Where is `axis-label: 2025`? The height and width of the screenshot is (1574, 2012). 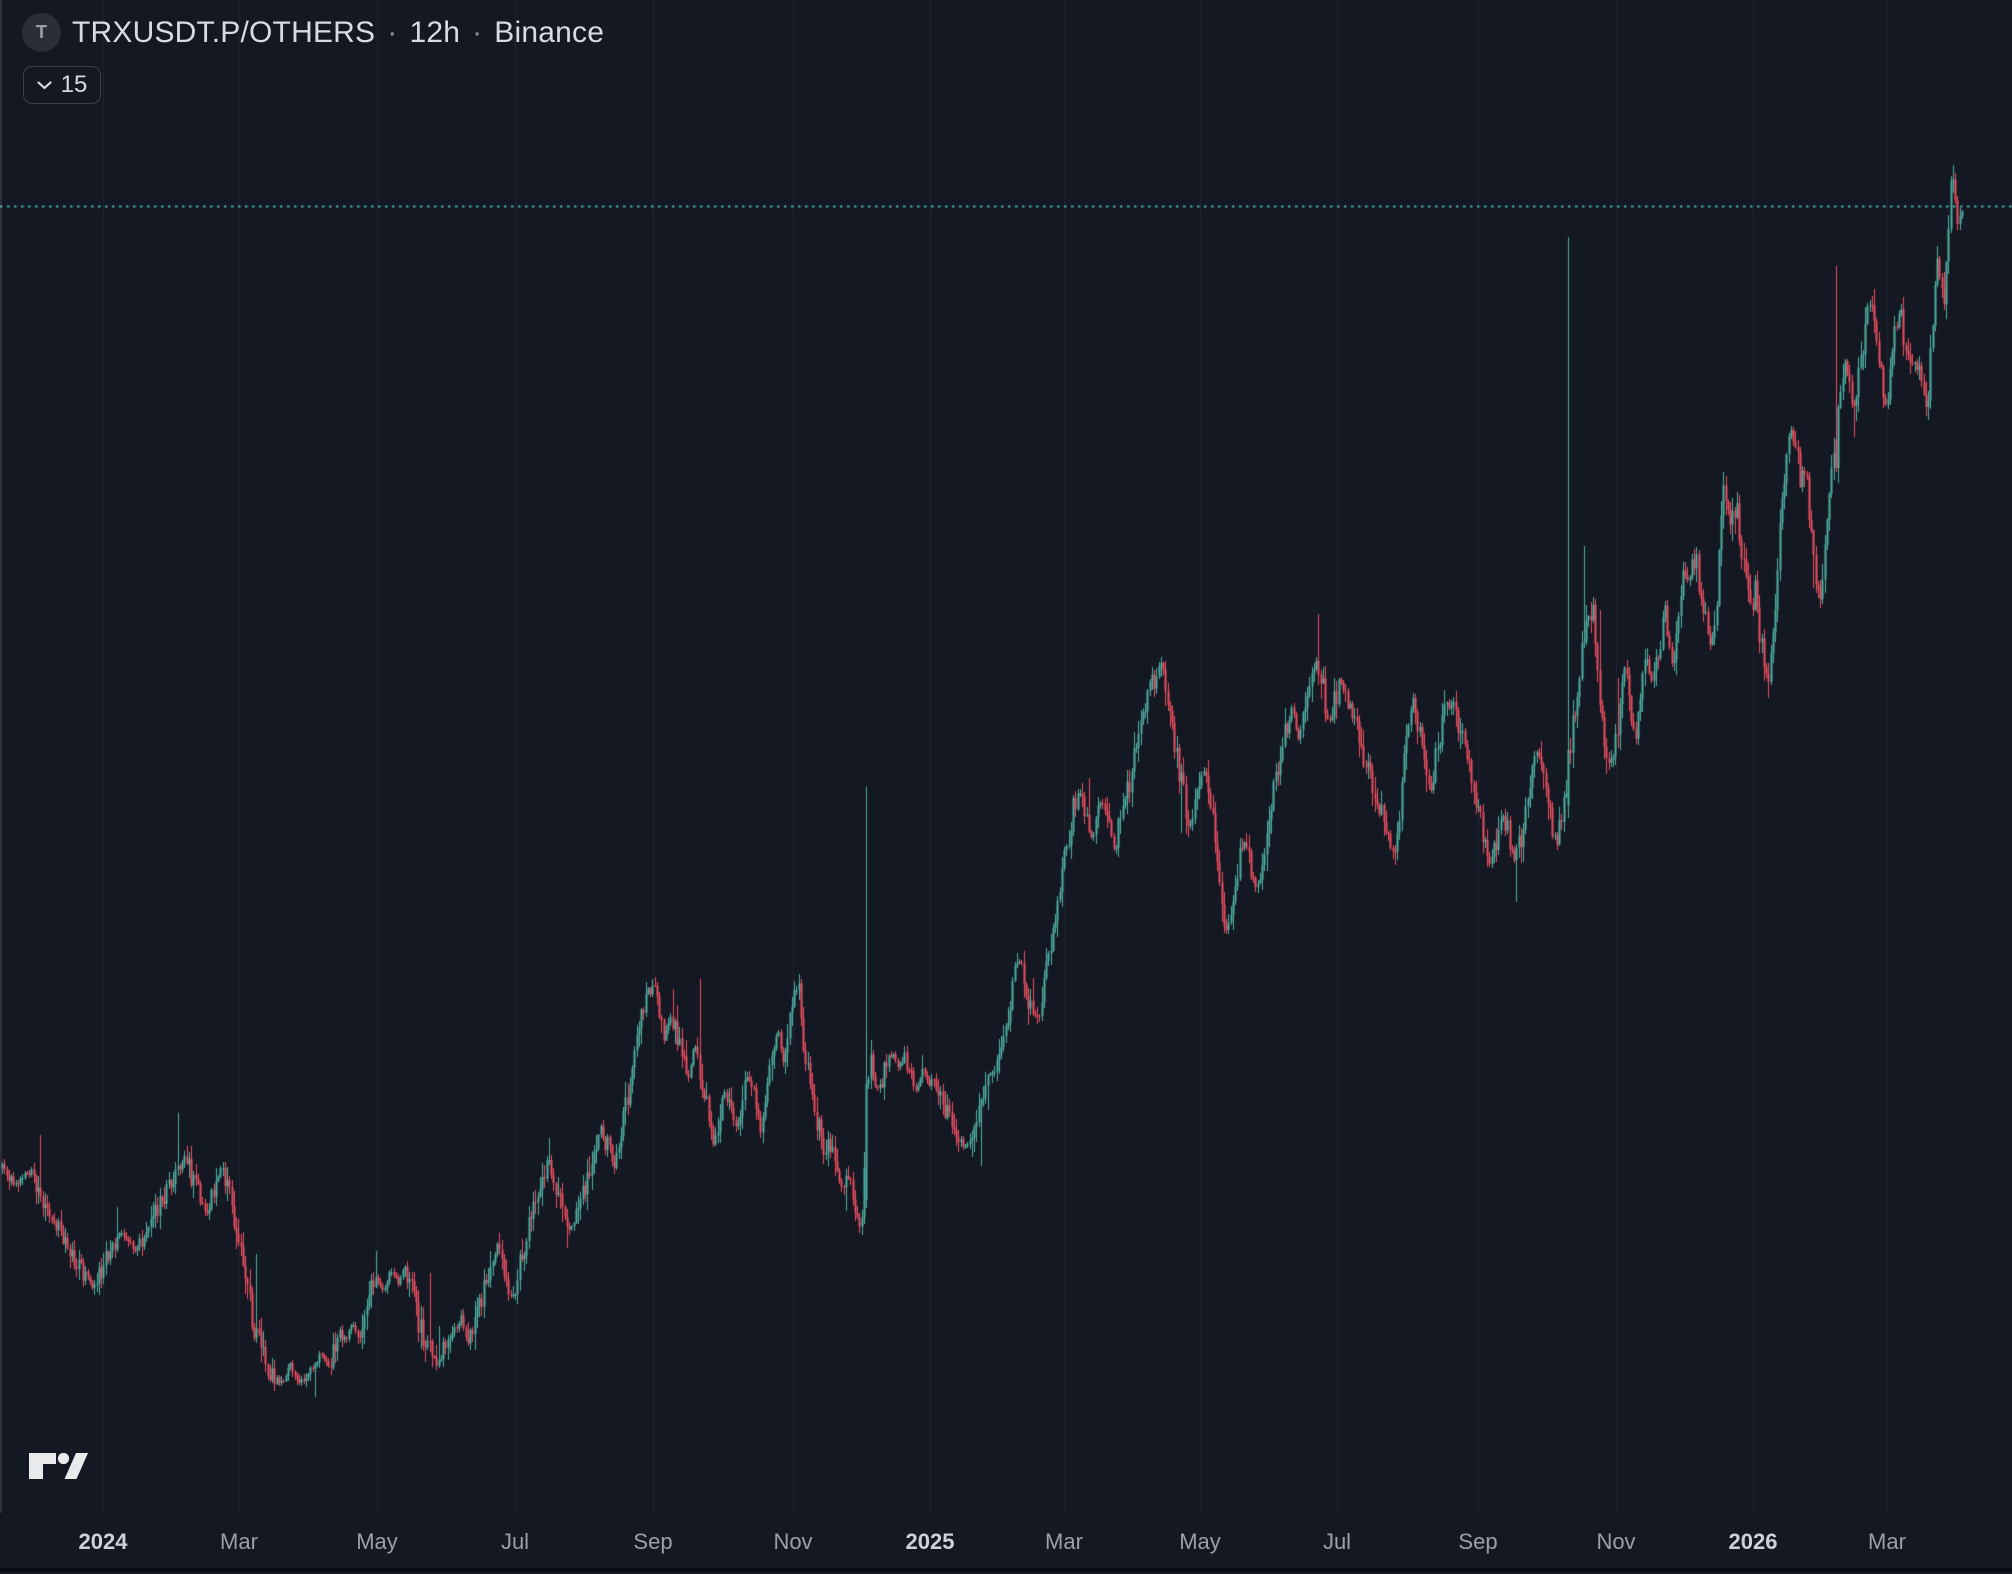
axis-label: 2025 is located at coordinates (930, 1541).